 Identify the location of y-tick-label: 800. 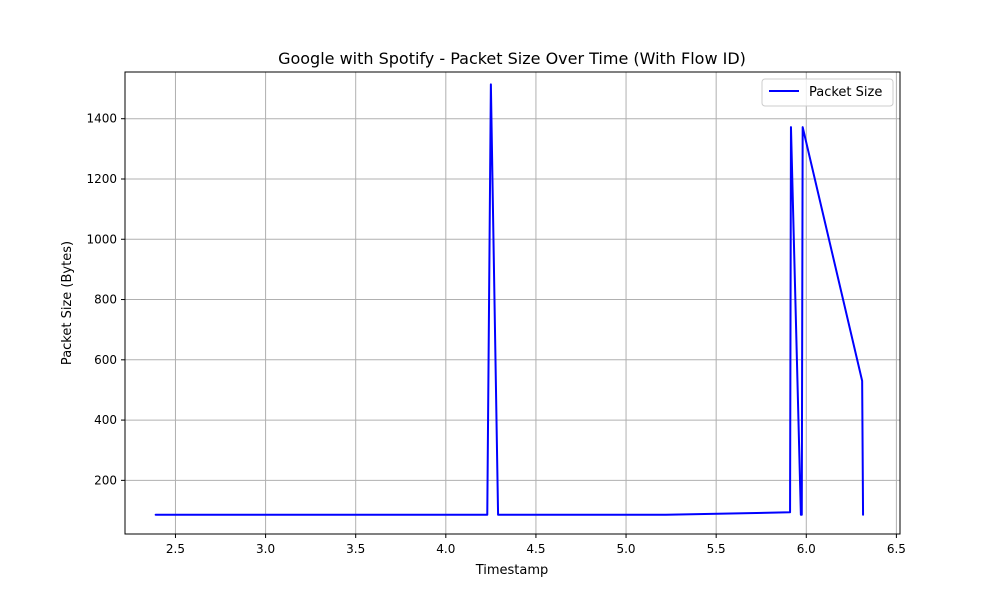
(105, 300).